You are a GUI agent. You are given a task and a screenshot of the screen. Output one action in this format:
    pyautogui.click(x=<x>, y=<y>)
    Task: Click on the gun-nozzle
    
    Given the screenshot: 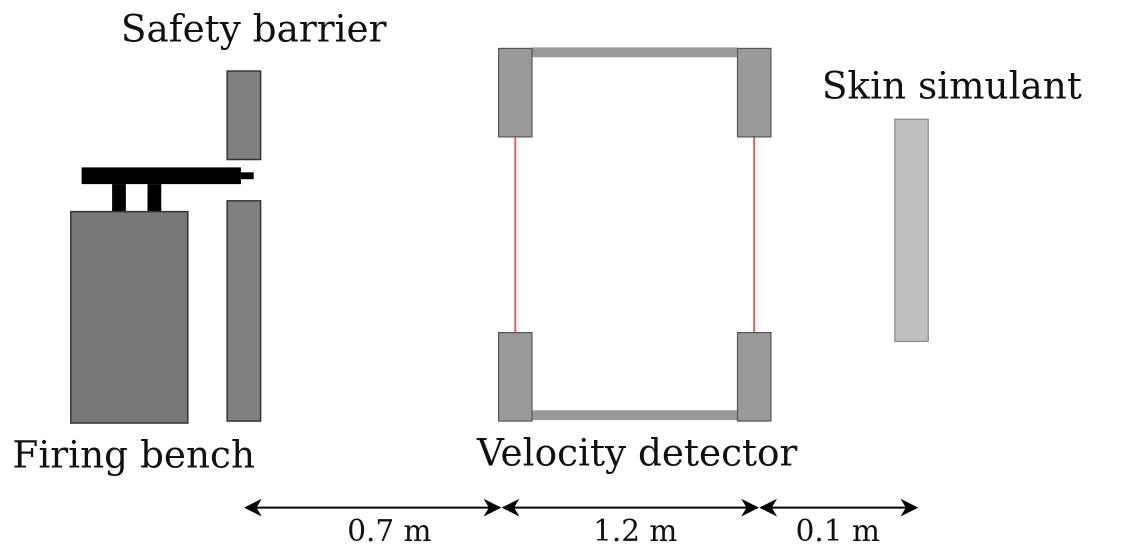 What is the action you would take?
    pyautogui.click(x=247, y=176)
    